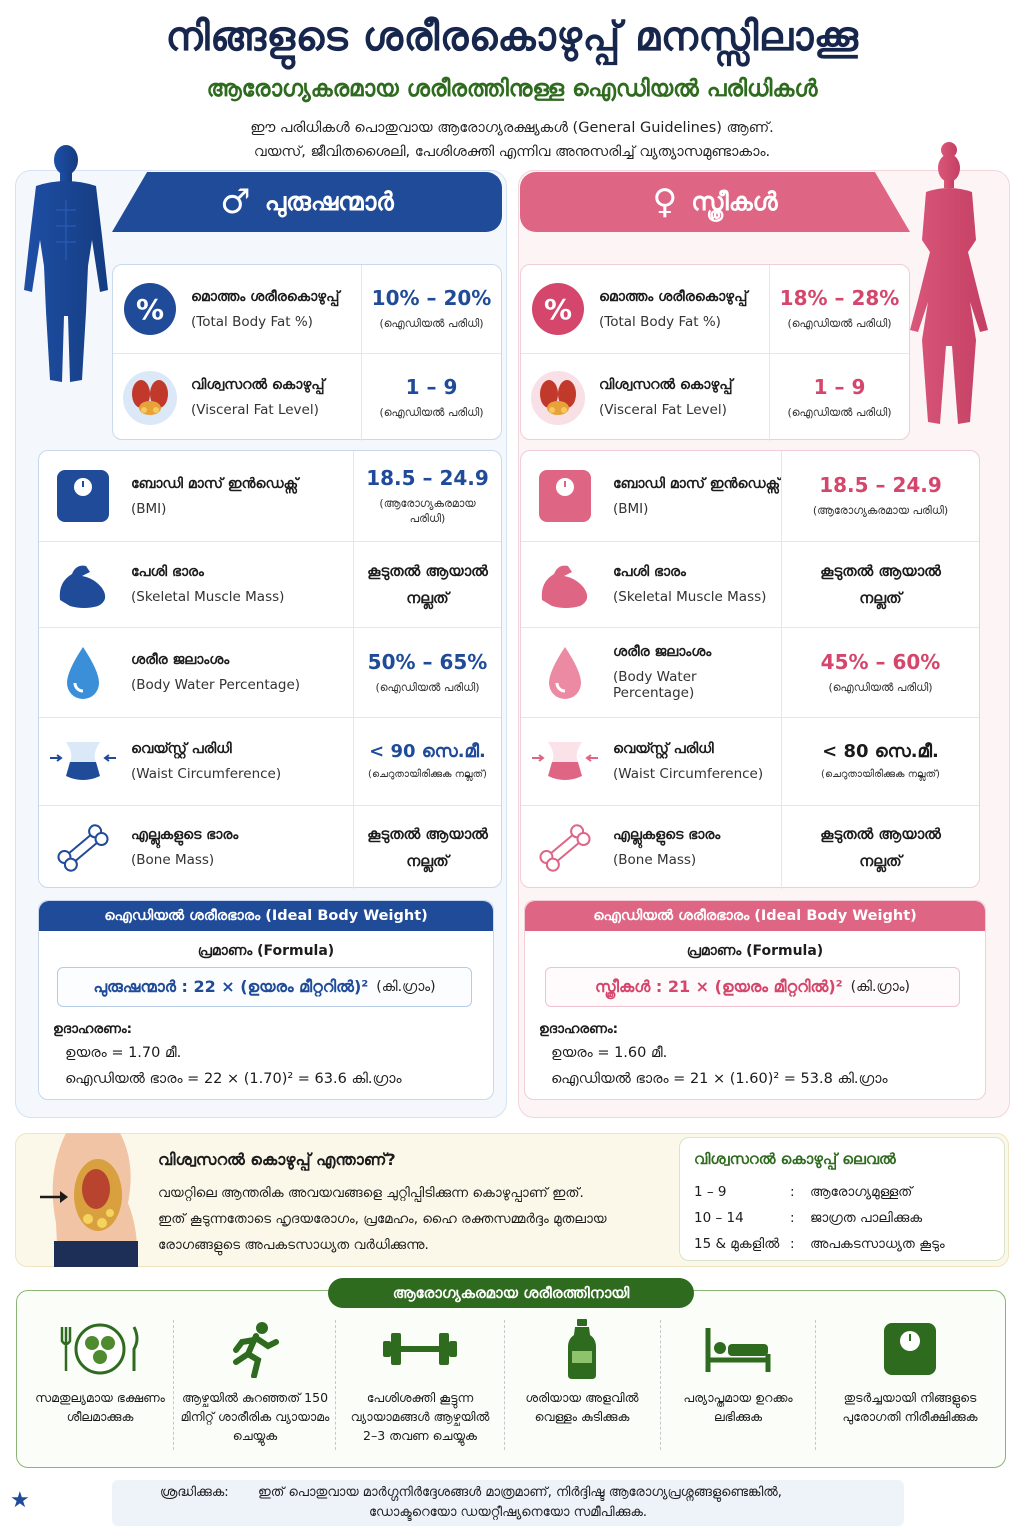 The height and width of the screenshot is (1536, 1024). Describe the element at coordinates (83, 848) in the screenshot. I see `bone-icon` at that location.